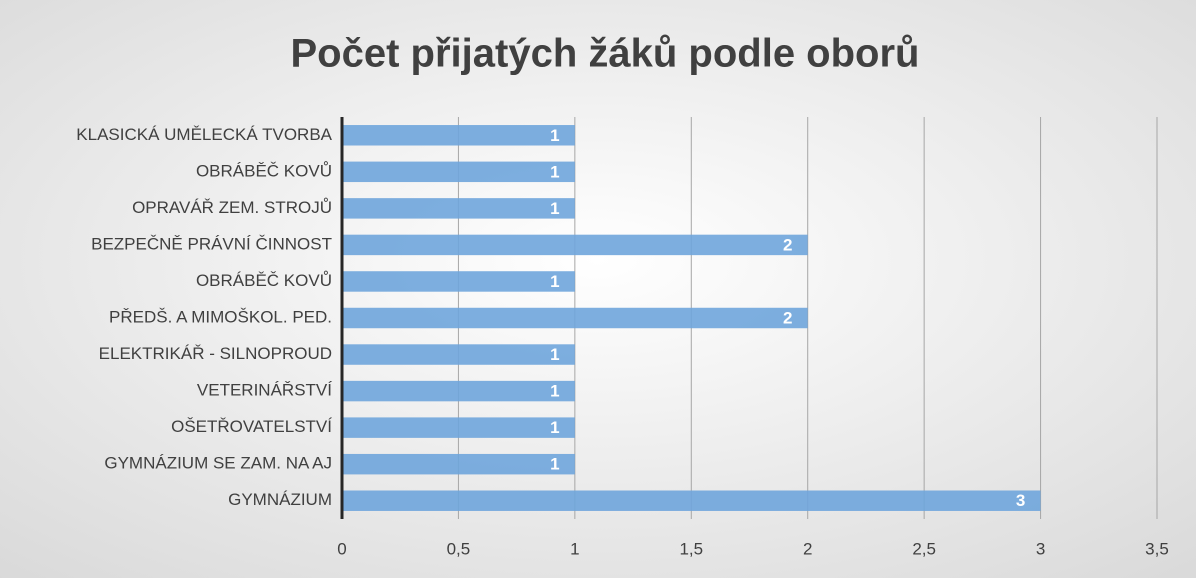 This screenshot has width=1196, height=578. What do you see at coordinates (924, 548) in the screenshot?
I see `x-tick-label: 2,5` at bounding box center [924, 548].